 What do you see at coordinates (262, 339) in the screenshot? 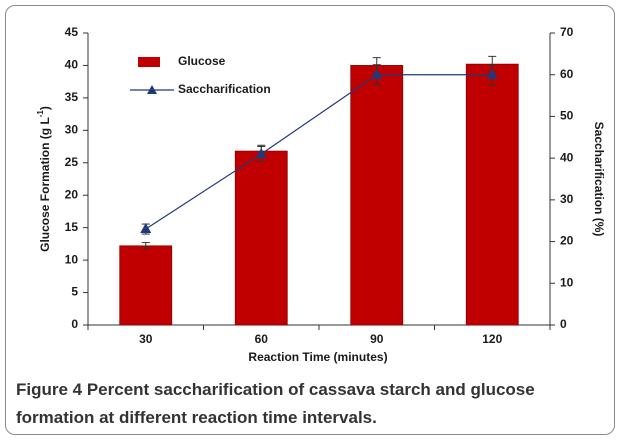
I see `x-tick-label: 60` at bounding box center [262, 339].